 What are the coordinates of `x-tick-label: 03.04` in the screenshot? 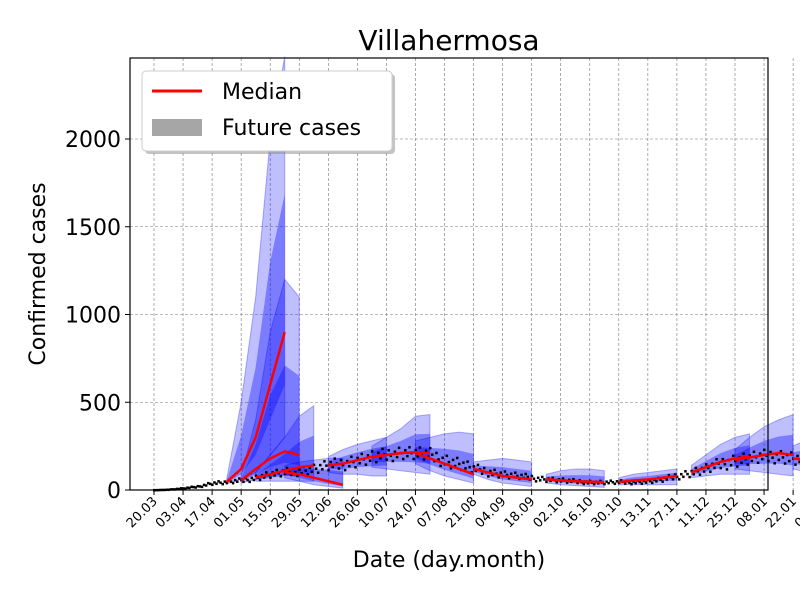 It's located at (171, 512).